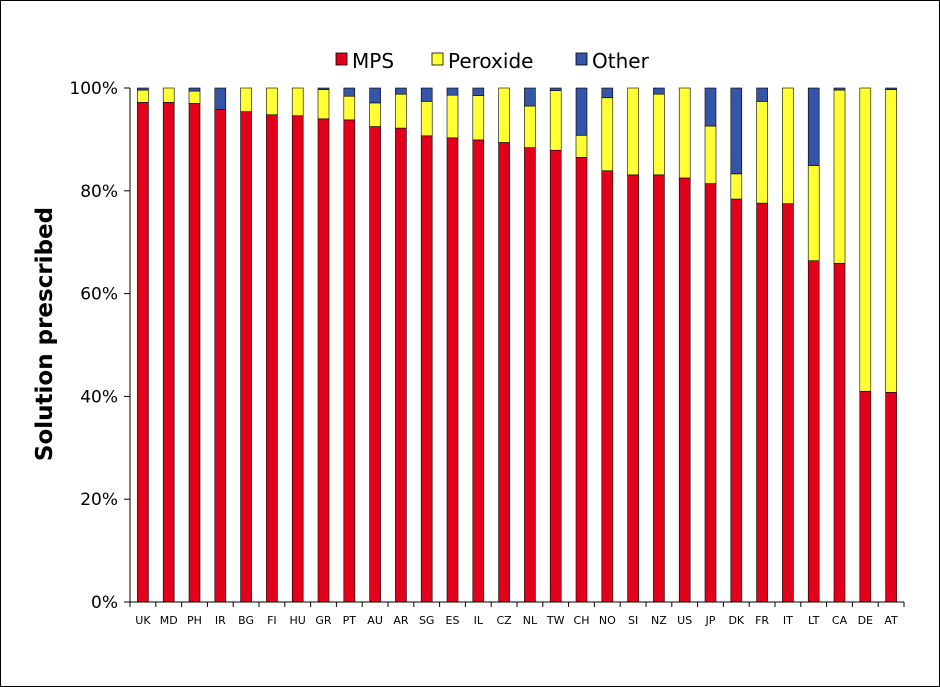 This screenshot has width=940, height=687. Describe the element at coordinates (478, 371) in the screenshot. I see `bar-segment-mps-il` at that location.